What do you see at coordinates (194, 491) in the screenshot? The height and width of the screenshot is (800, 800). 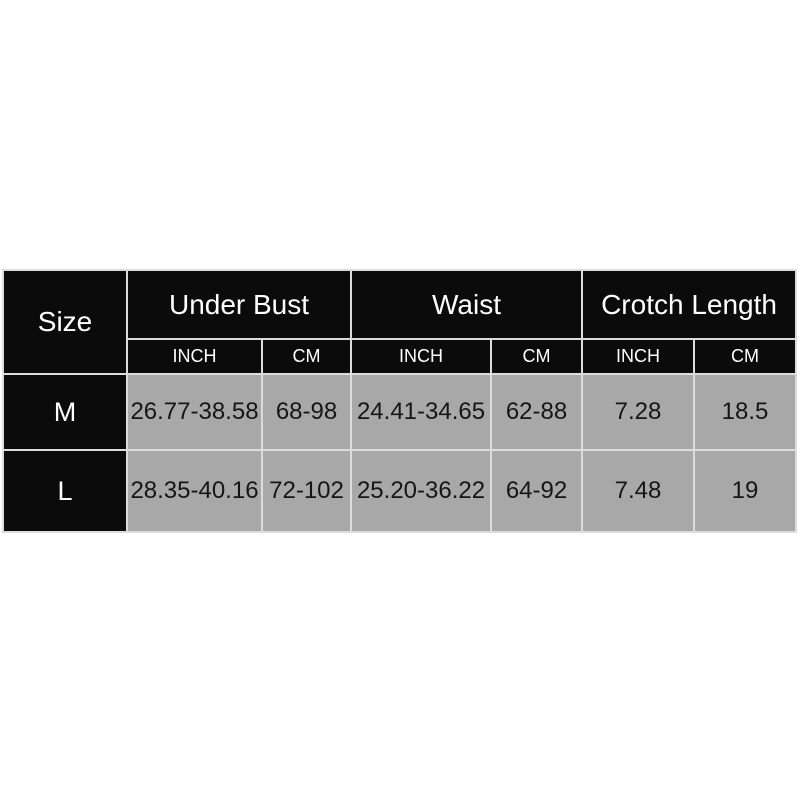 I see `cell-l-under-bust-inch: 28.35-40.16` at bounding box center [194, 491].